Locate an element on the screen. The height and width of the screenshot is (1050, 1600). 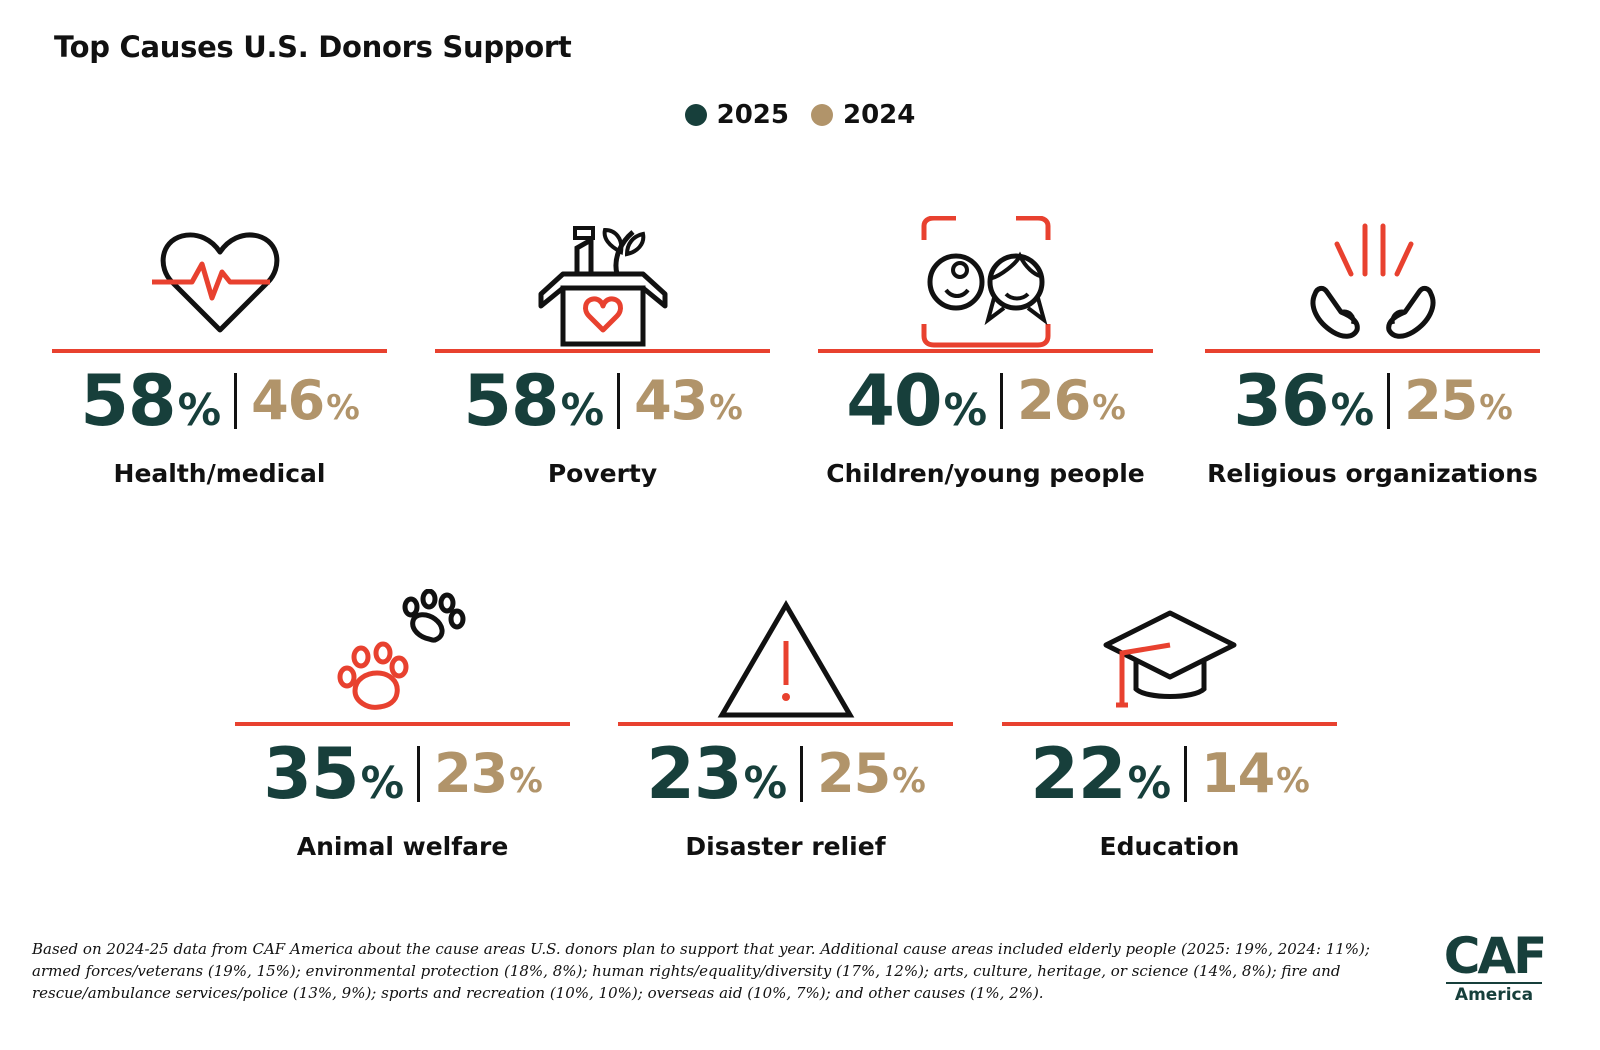
values-row: 40% 26% is located at coordinates (985, 401).